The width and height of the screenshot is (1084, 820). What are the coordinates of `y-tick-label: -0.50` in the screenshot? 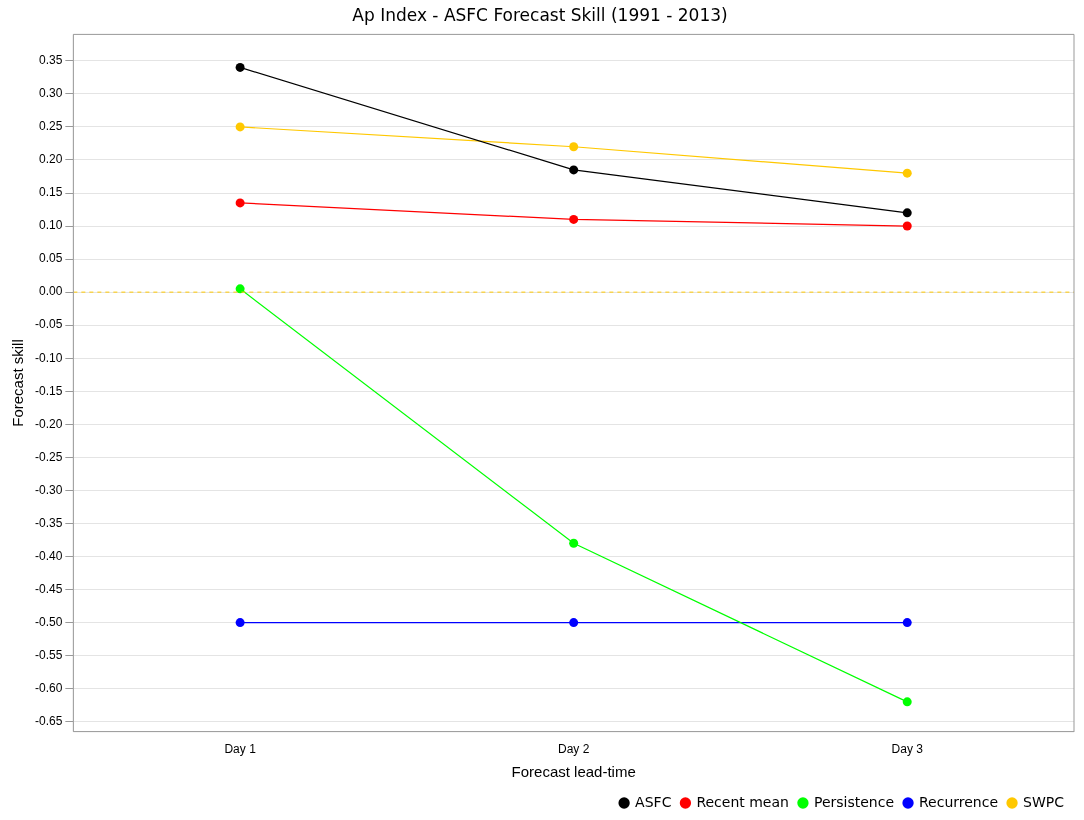 It's located at (48, 621).